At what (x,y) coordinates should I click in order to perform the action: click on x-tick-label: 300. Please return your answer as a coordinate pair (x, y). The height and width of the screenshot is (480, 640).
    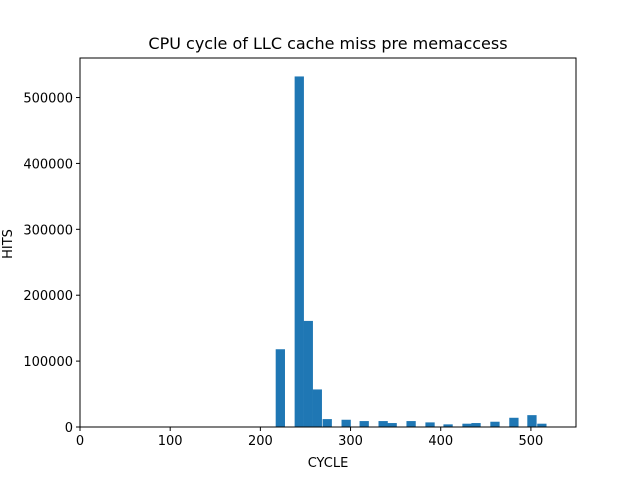
    Looking at the image, I should click on (350, 441).